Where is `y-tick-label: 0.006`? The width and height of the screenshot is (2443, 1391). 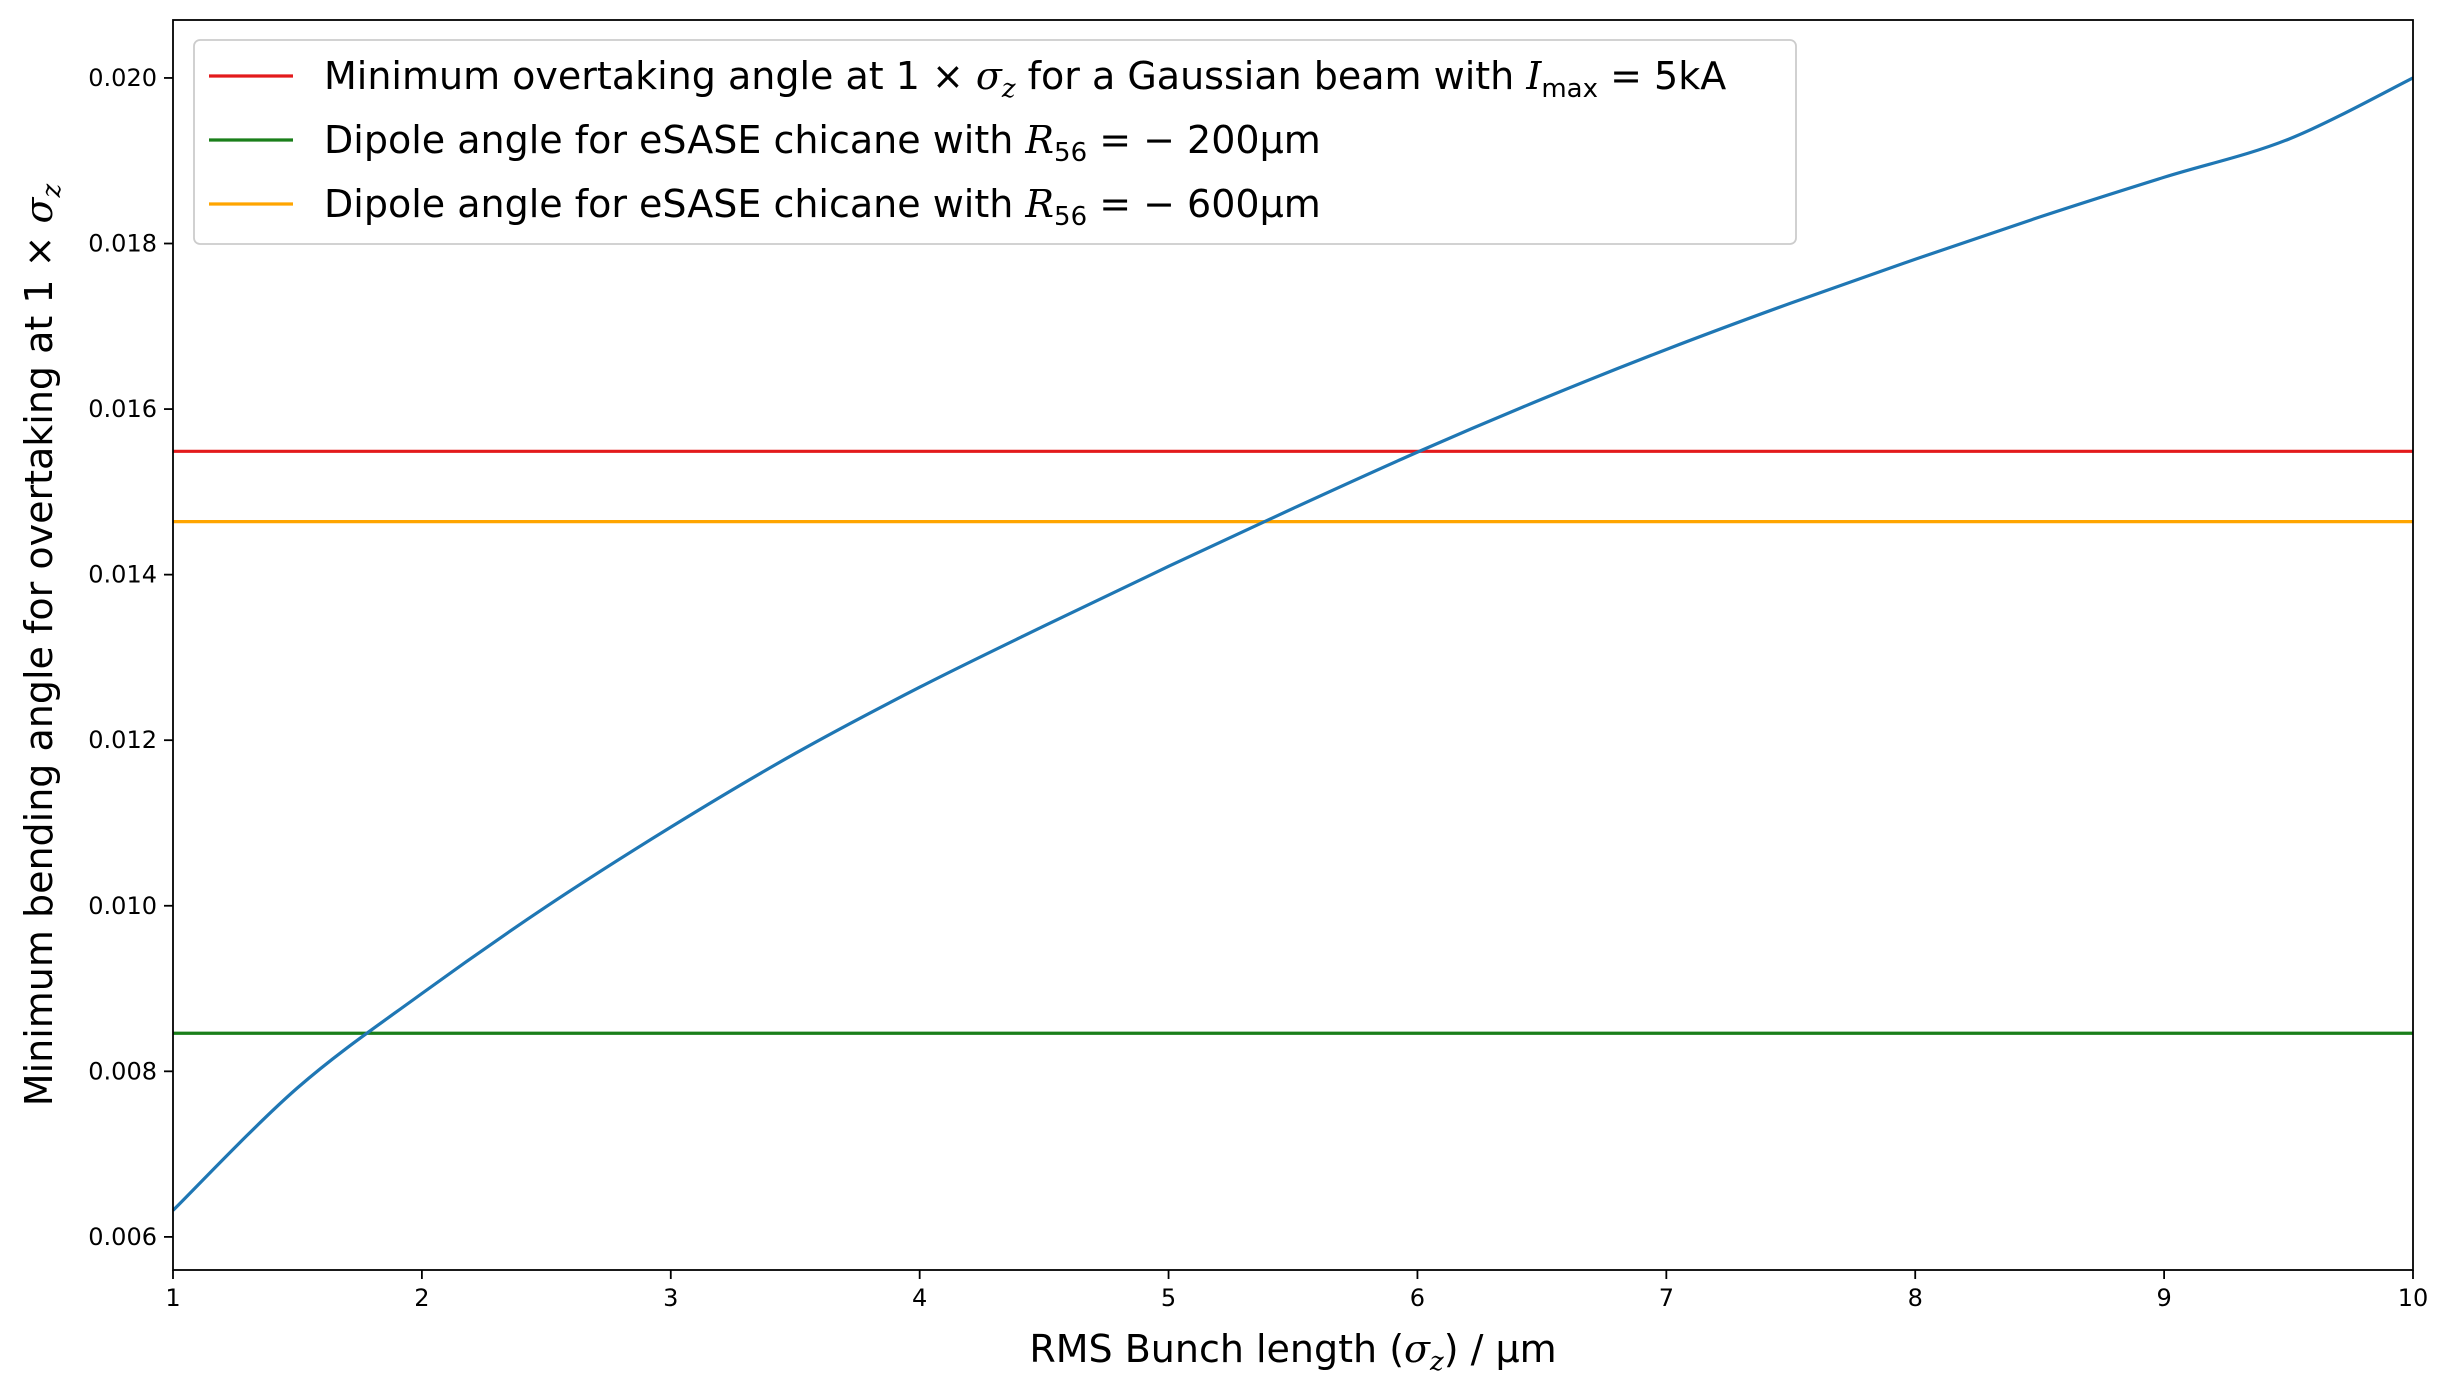
y-tick-label: 0.006 is located at coordinates (122, 1237).